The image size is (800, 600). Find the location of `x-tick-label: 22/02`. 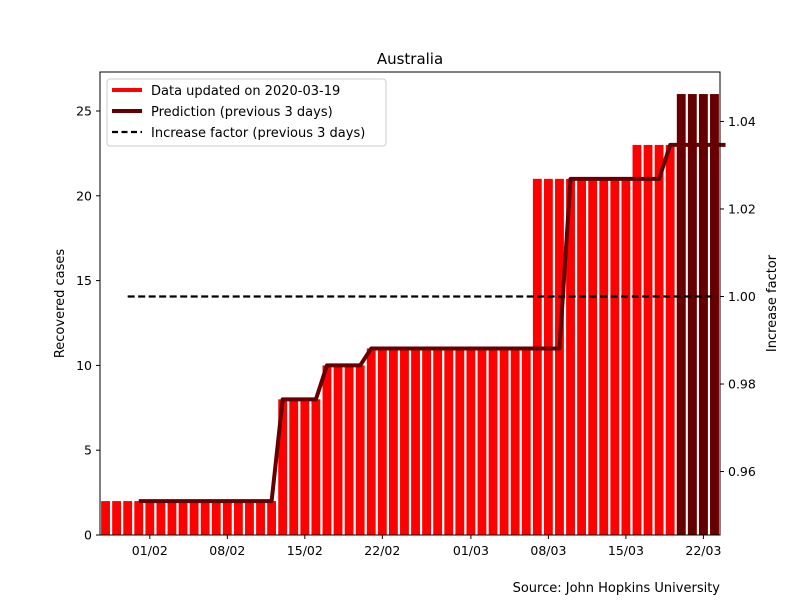

x-tick-label: 22/02 is located at coordinates (382, 550).